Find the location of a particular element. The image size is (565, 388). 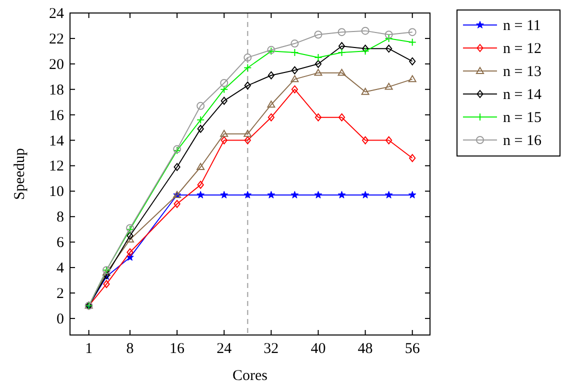

y-tick-label: 24 is located at coordinates (56, 14).